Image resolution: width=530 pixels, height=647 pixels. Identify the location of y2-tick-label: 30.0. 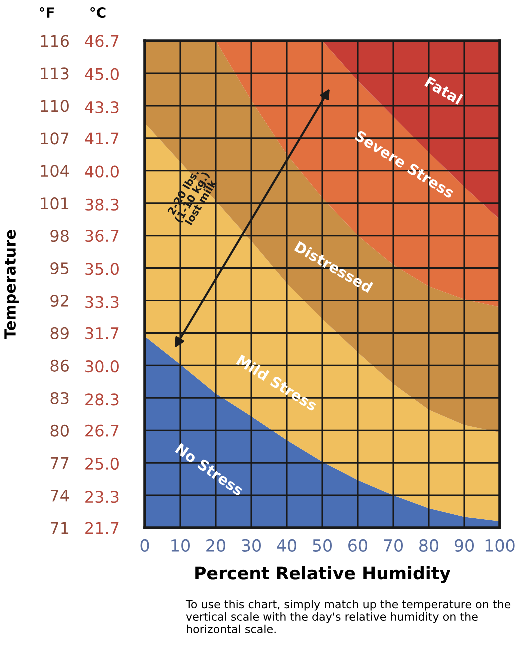
(102, 366).